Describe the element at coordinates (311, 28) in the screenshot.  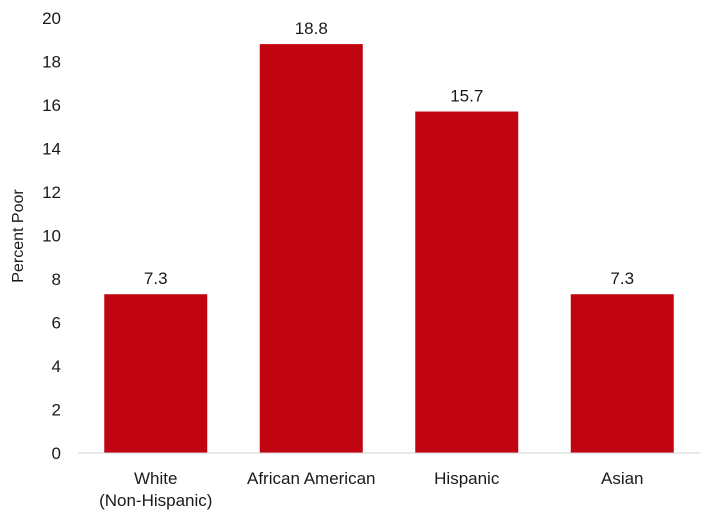
I see `value-label: 18.8` at that location.